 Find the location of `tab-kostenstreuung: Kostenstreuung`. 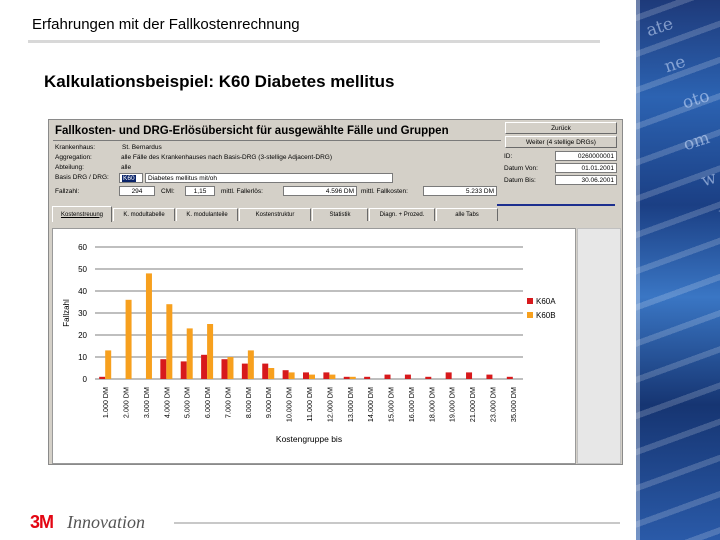

tab-kostenstreuung: Kostenstreuung is located at coordinates (82, 214).